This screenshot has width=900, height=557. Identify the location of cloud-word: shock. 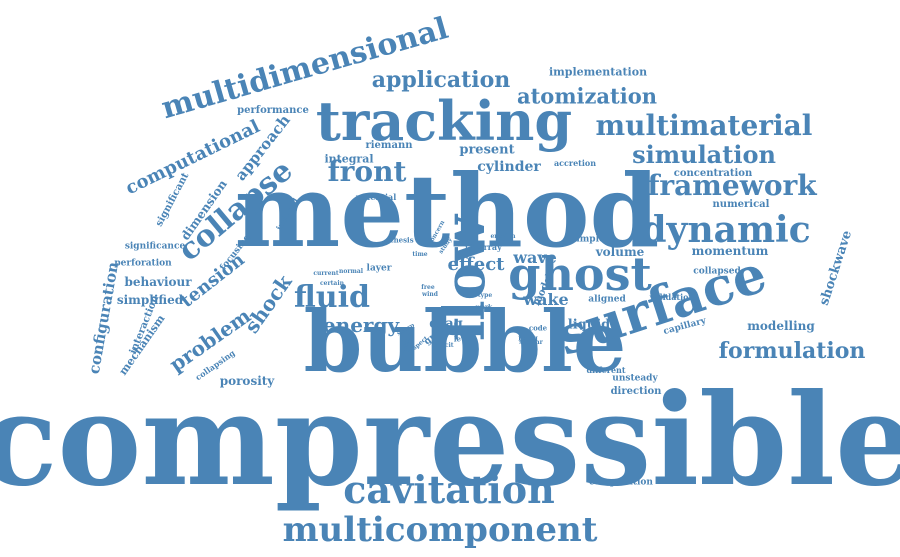
(268, 304).